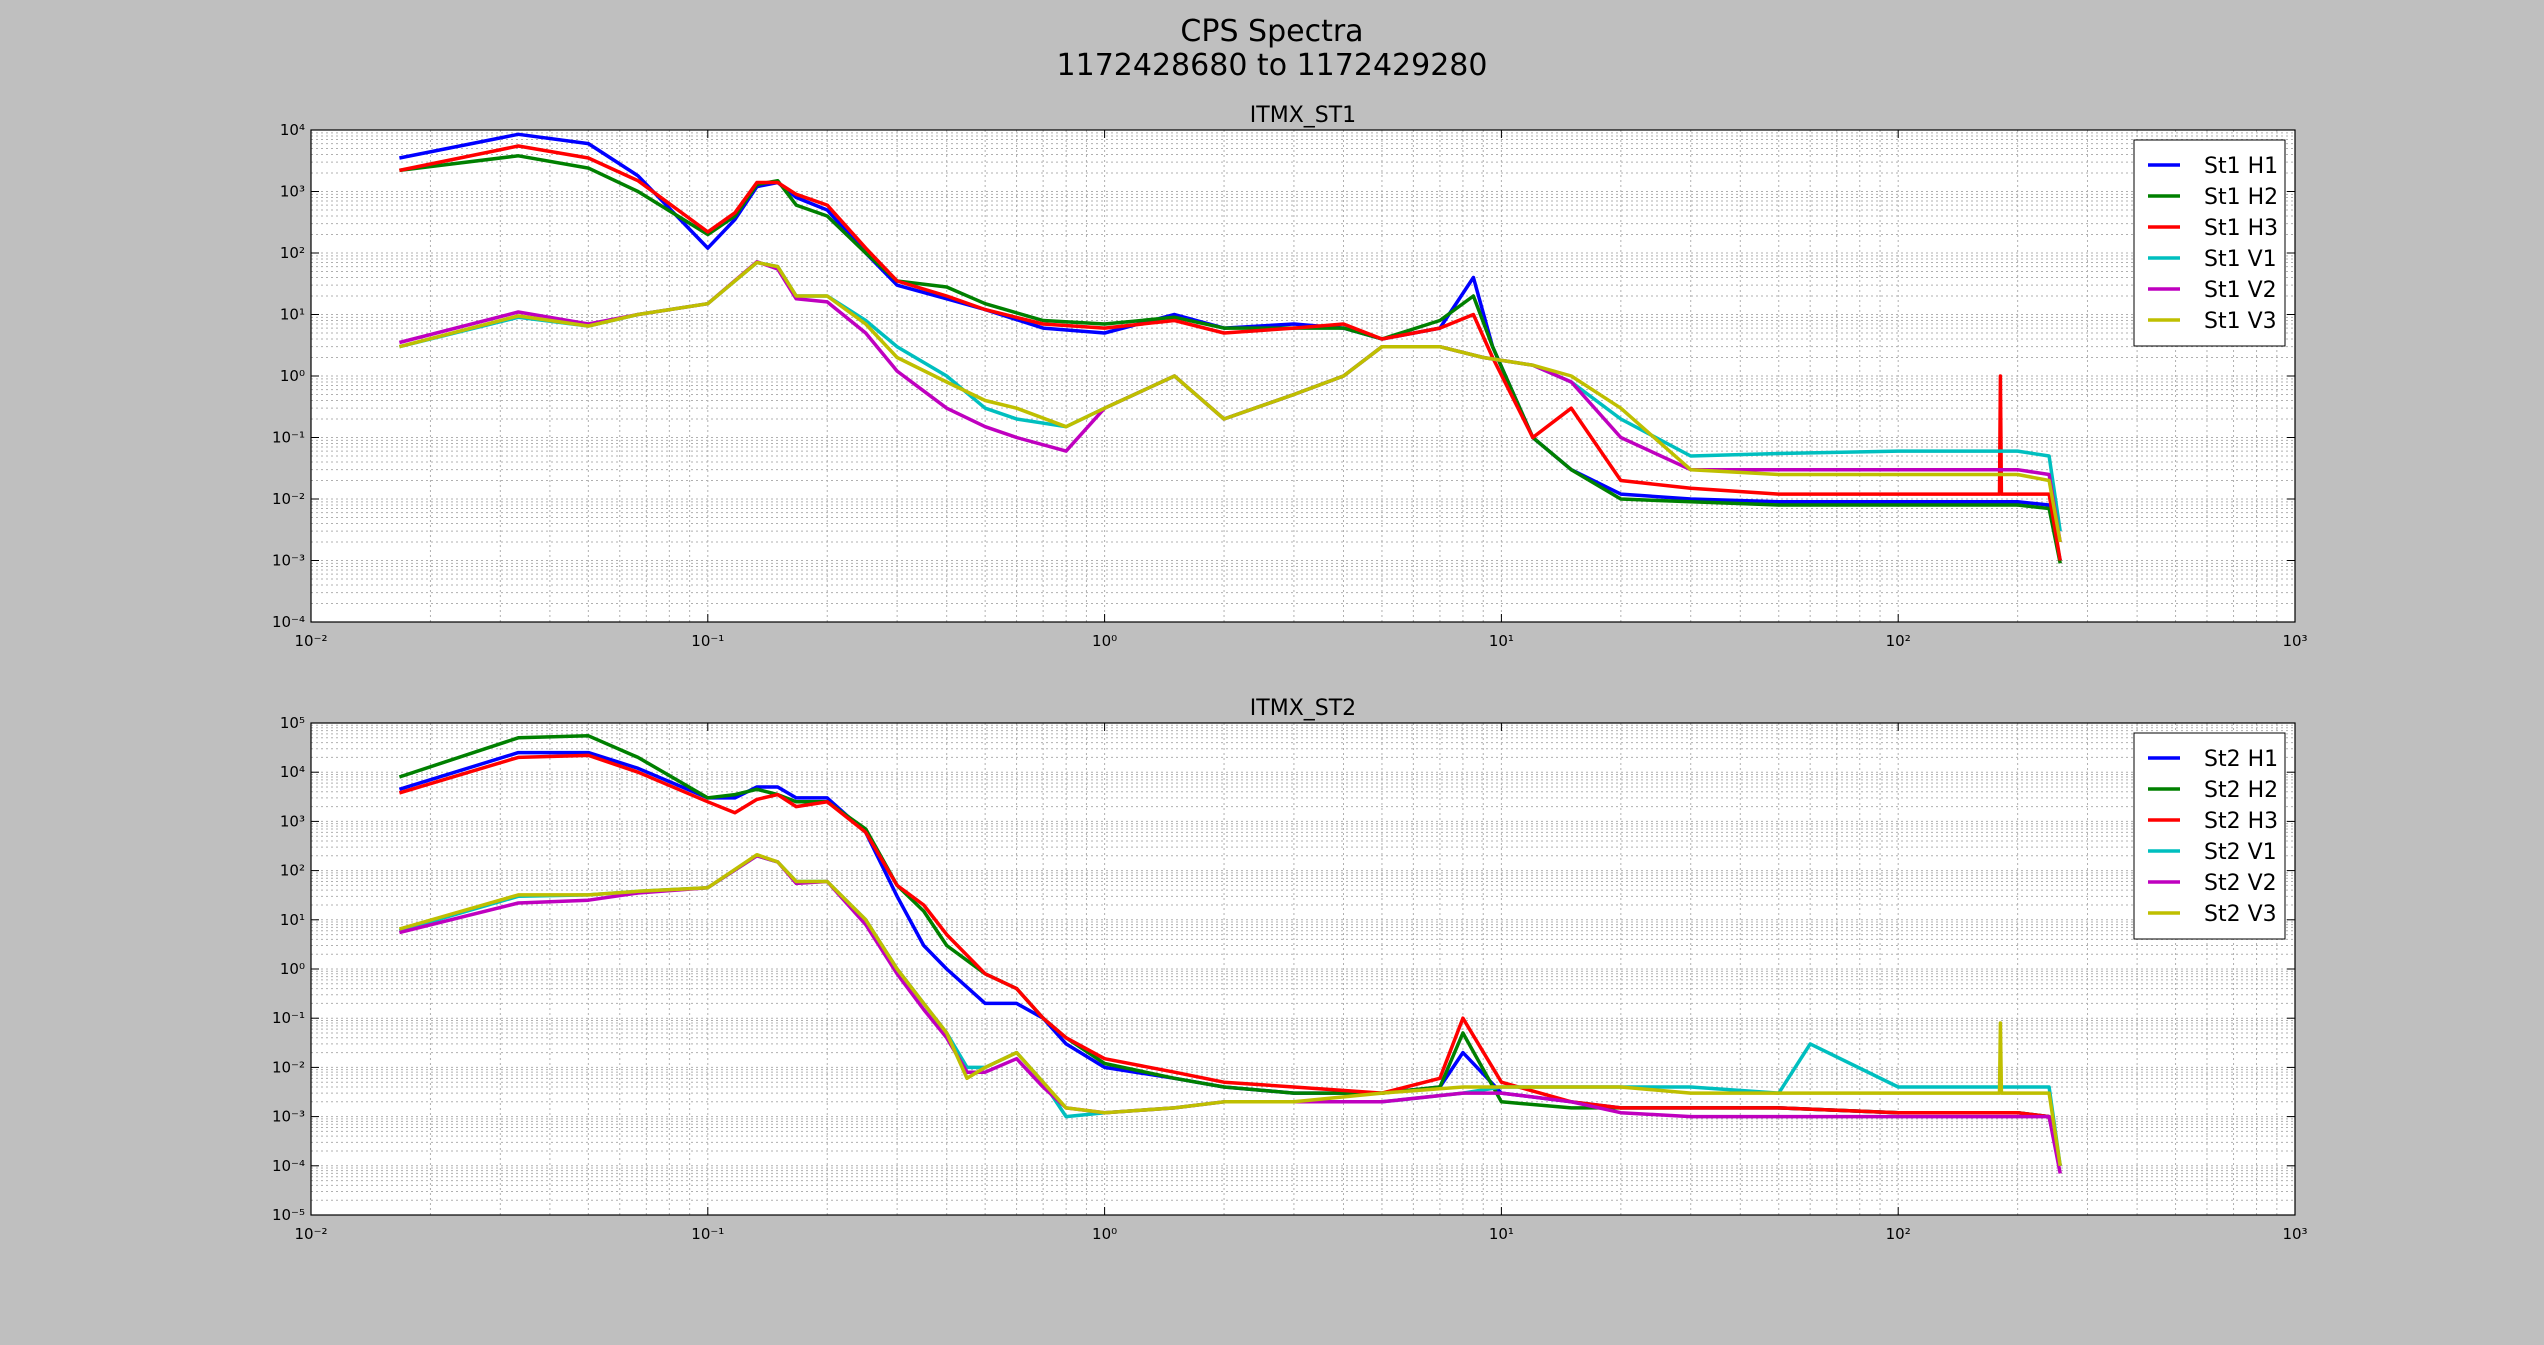 The height and width of the screenshot is (1345, 2544). I want to click on subplot-title: ITMX_ST1, so click(1303, 115).